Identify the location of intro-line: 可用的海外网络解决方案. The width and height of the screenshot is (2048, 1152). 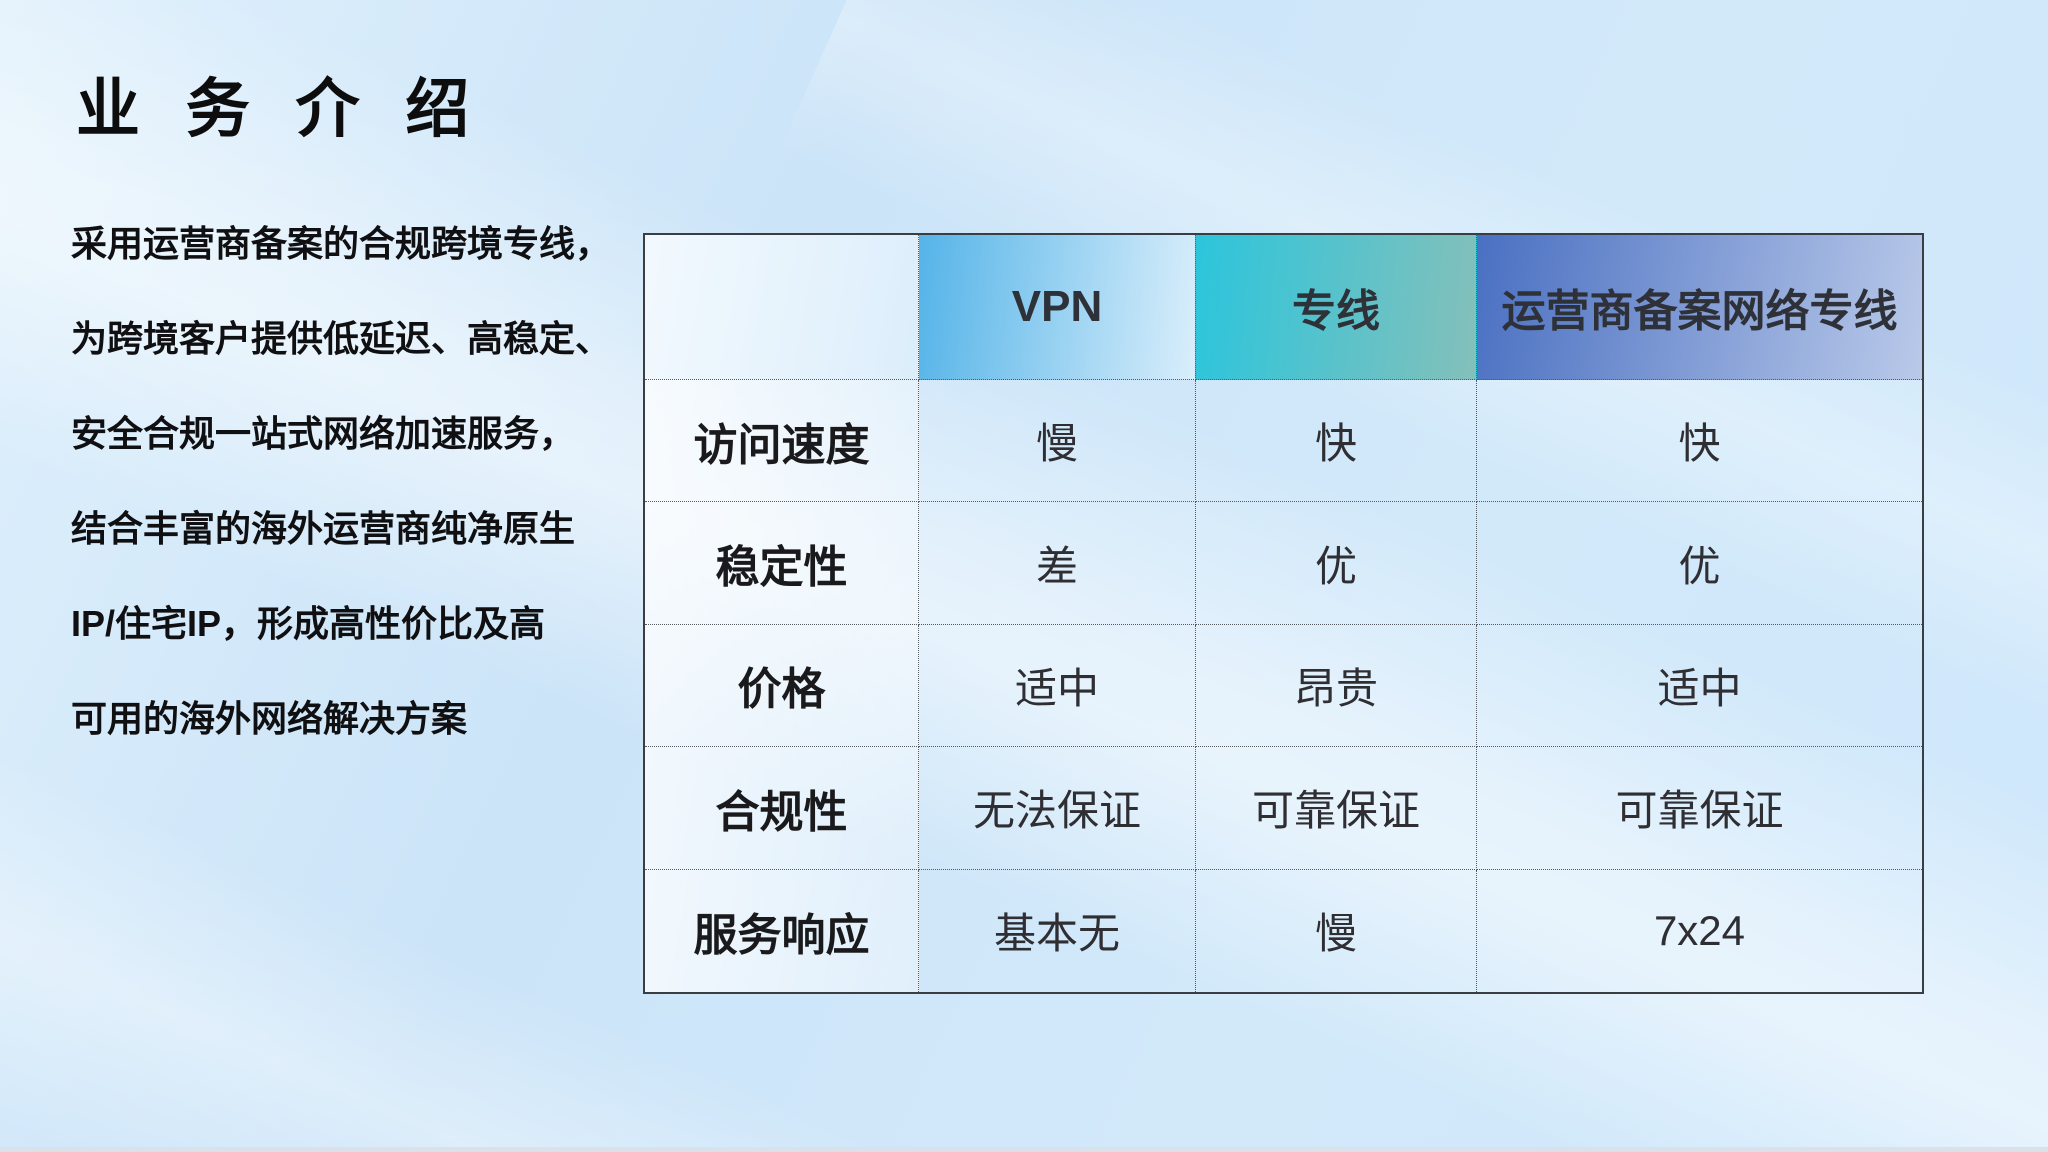
(269, 718).